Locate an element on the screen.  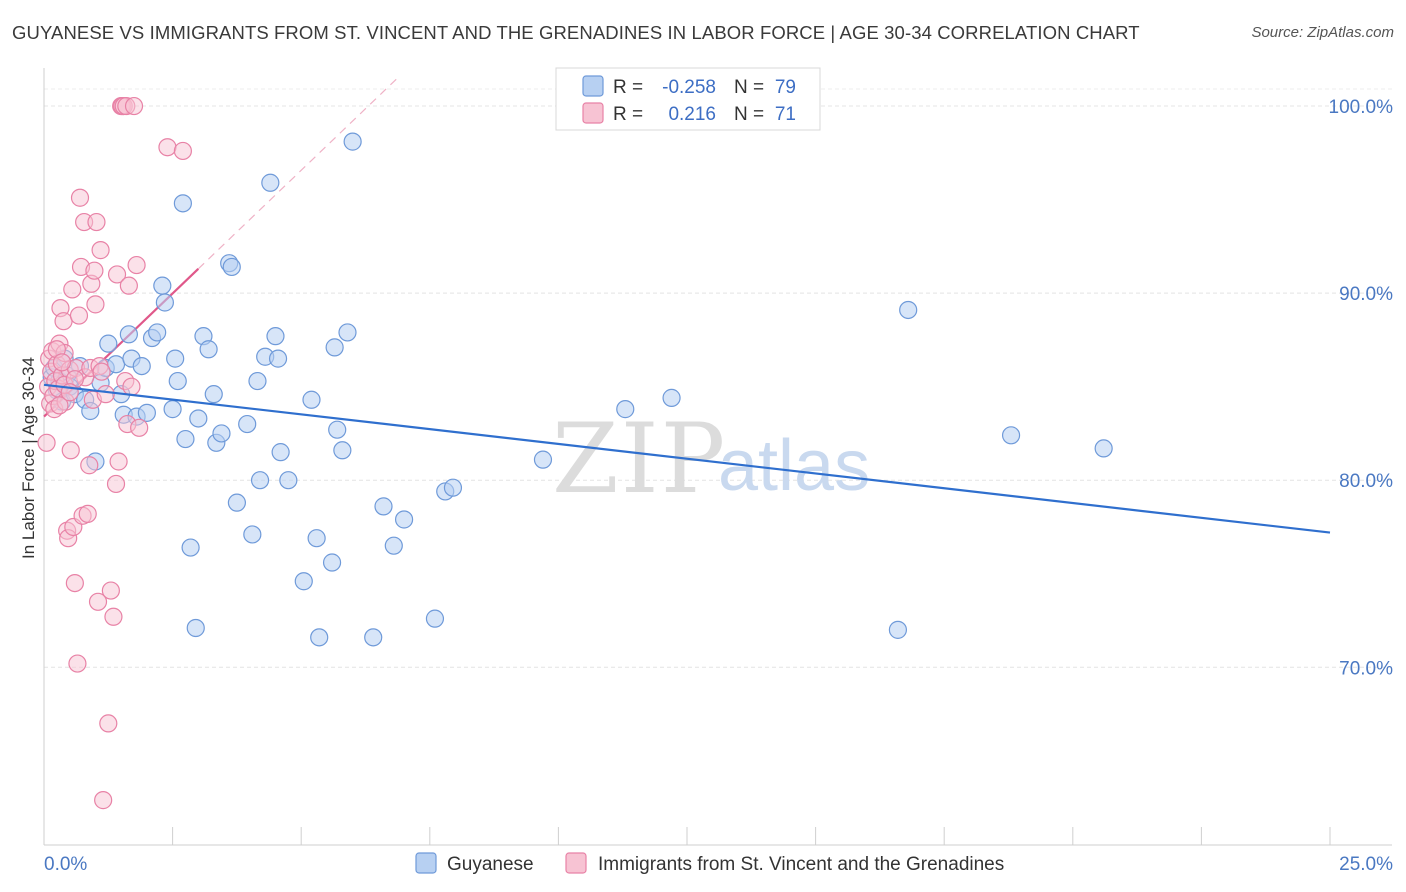
y-tick-label-2: 90.0% is located at coordinates (1366, 294).